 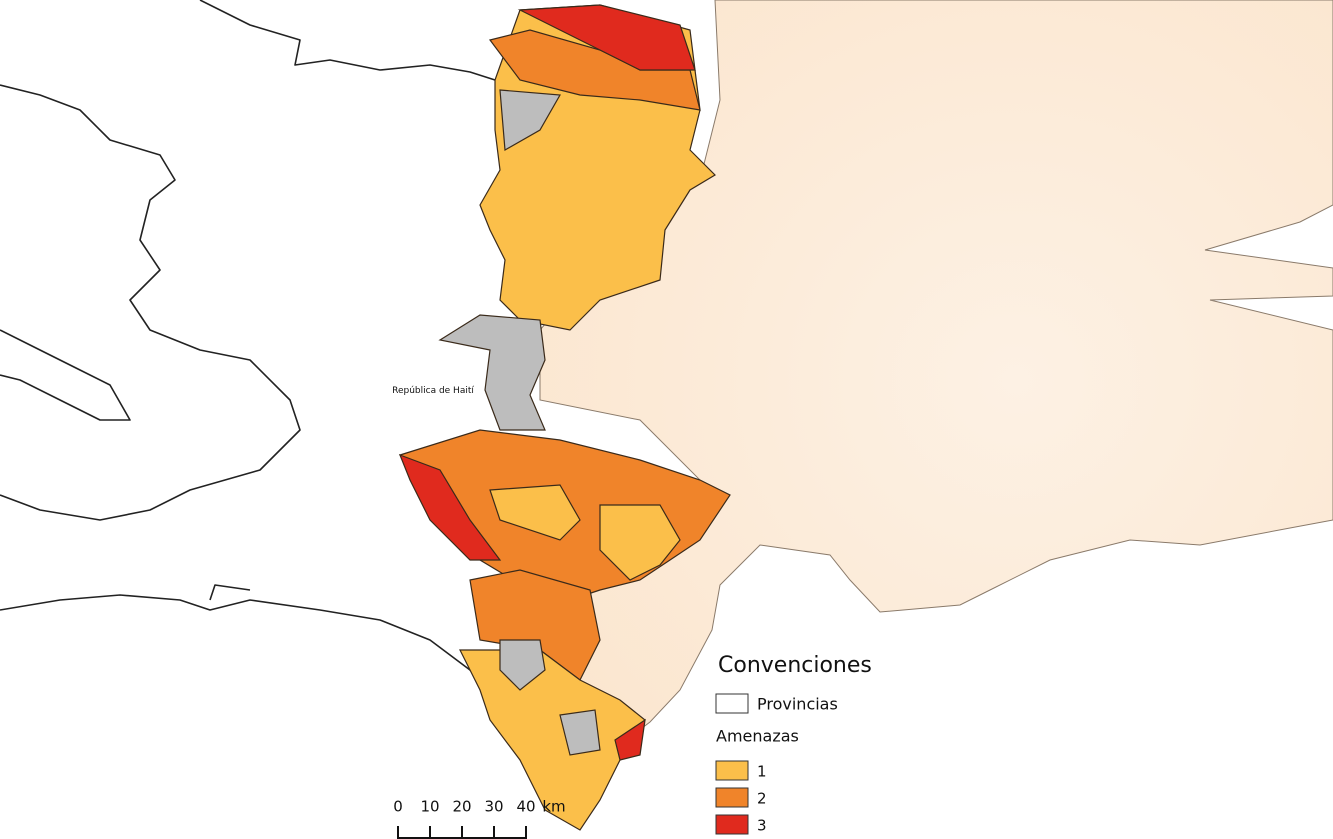 What do you see at coordinates (795, 665) in the screenshot?
I see `legend-title: Convenciones` at bounding box center [795, 665].